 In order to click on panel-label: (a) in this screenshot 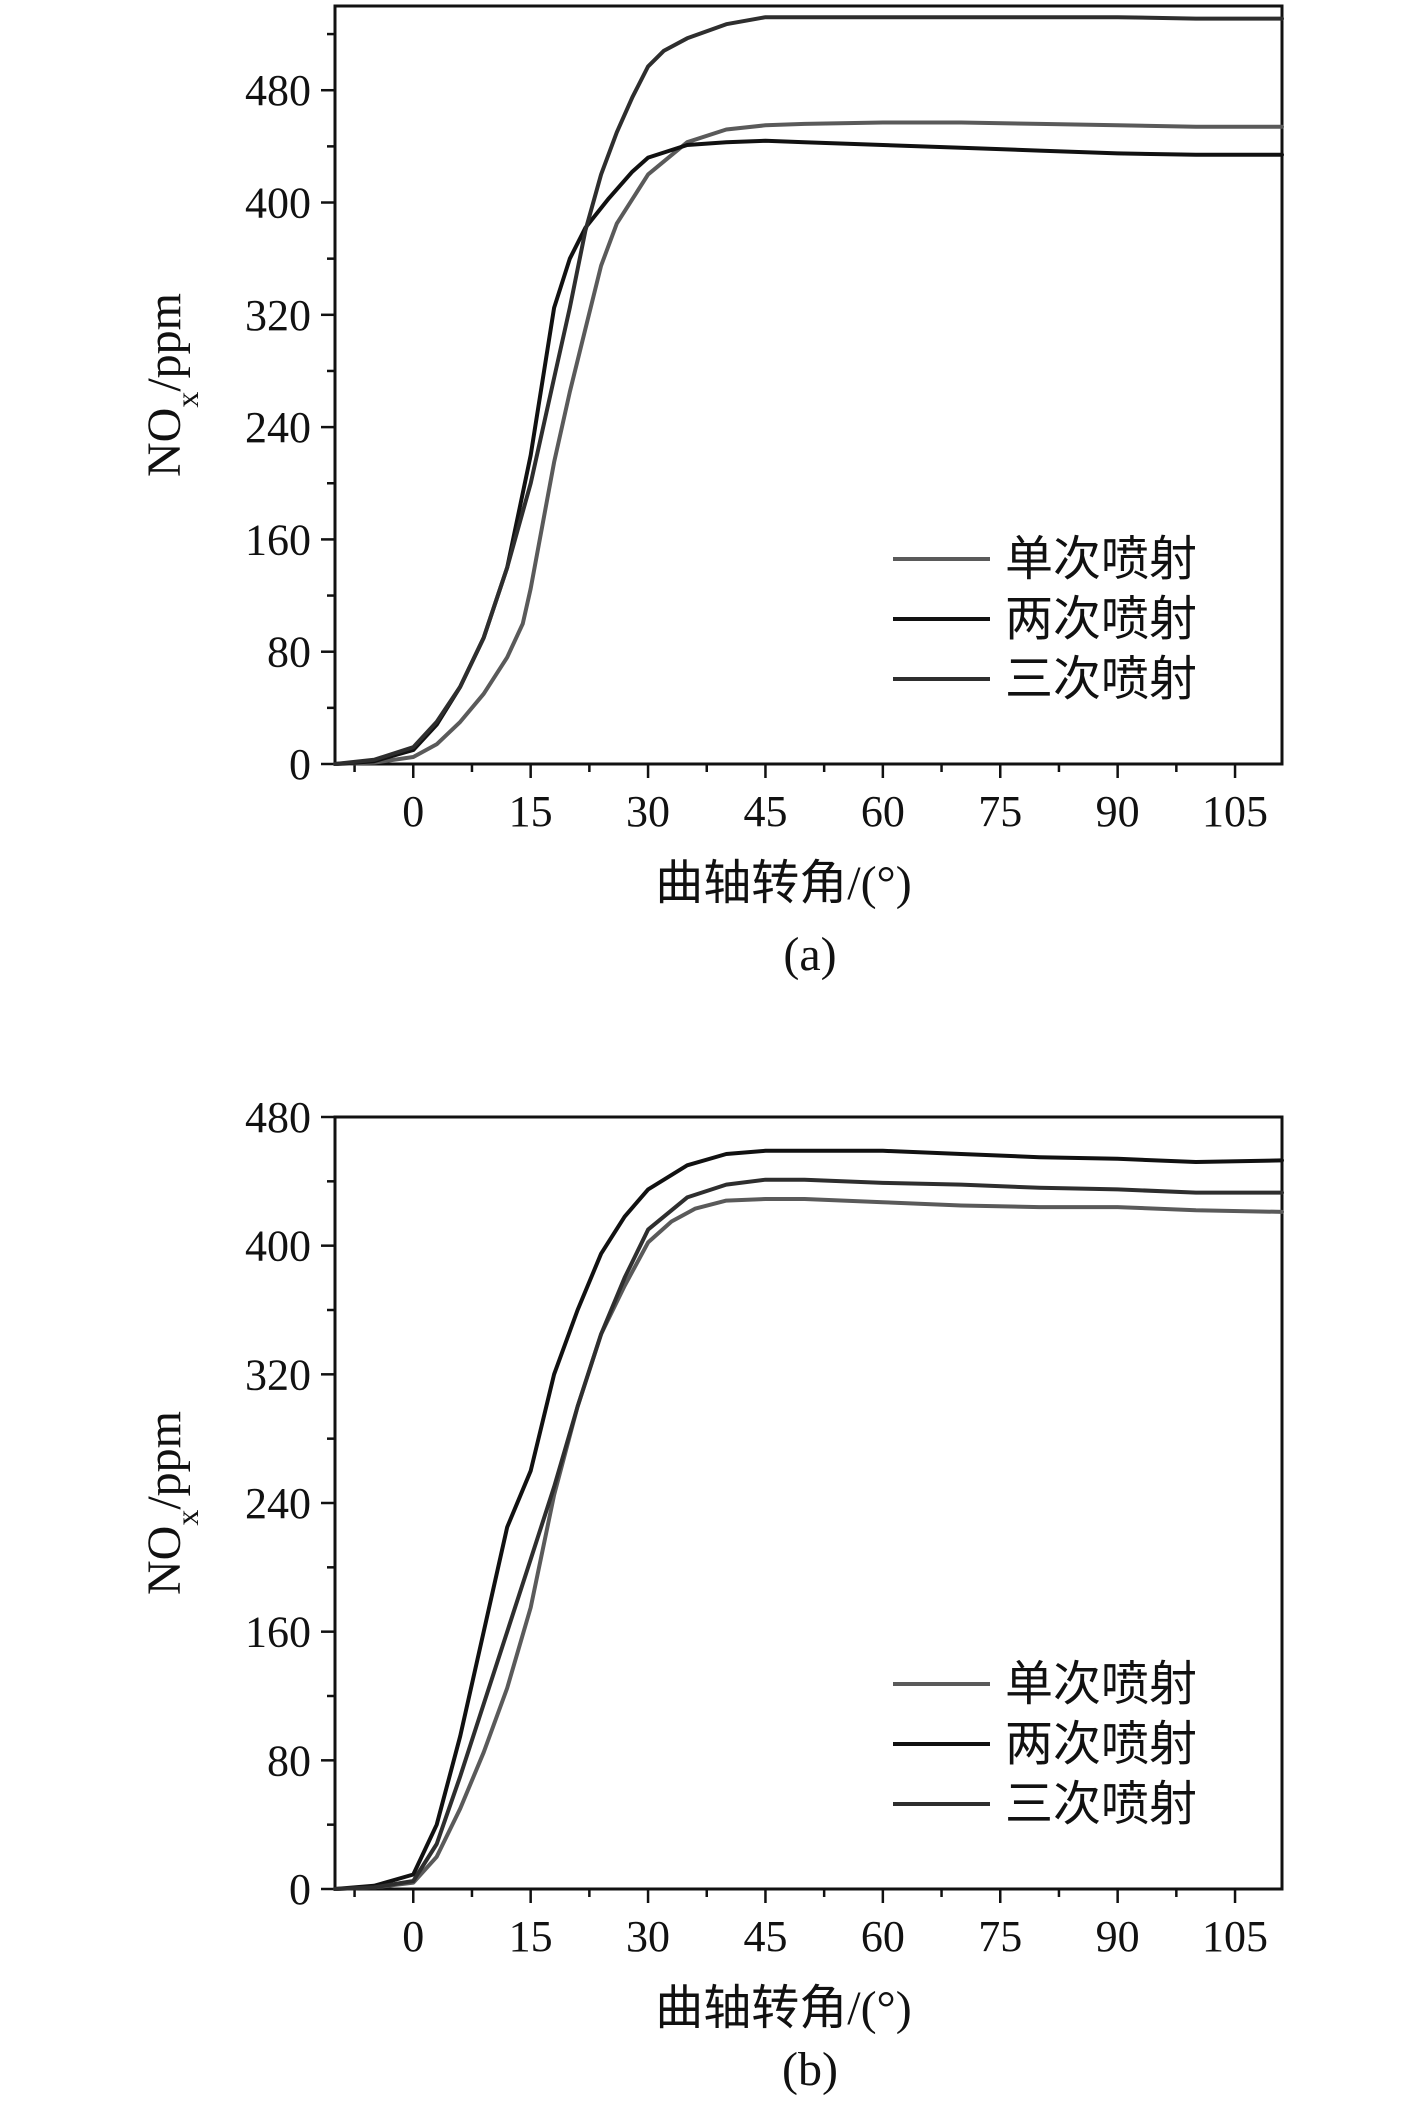, I will do `click(809, 954)`.